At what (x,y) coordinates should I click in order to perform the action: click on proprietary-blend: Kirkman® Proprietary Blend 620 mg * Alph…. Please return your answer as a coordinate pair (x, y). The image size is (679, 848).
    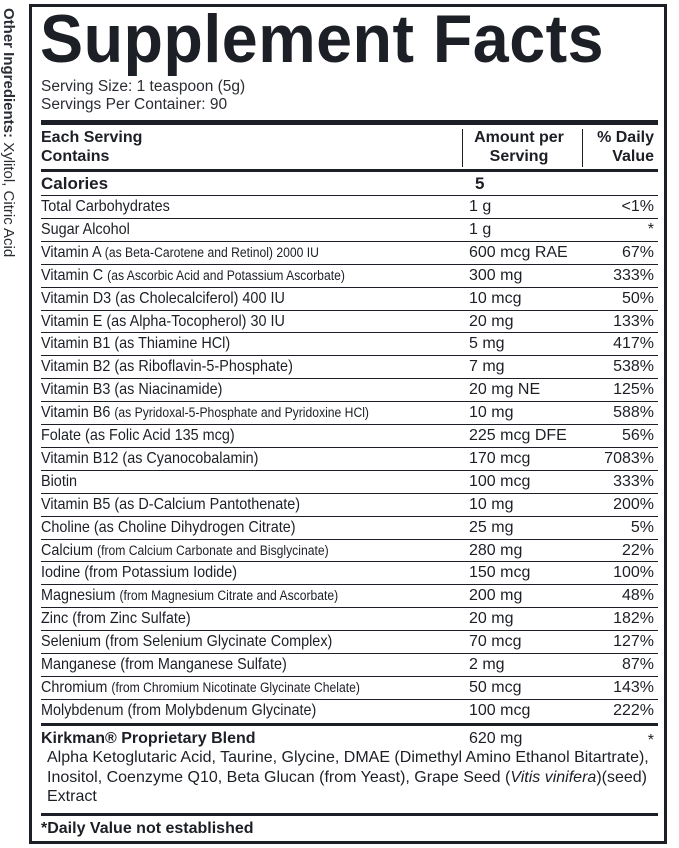
    Looking at the image, I should click on (349, 768).